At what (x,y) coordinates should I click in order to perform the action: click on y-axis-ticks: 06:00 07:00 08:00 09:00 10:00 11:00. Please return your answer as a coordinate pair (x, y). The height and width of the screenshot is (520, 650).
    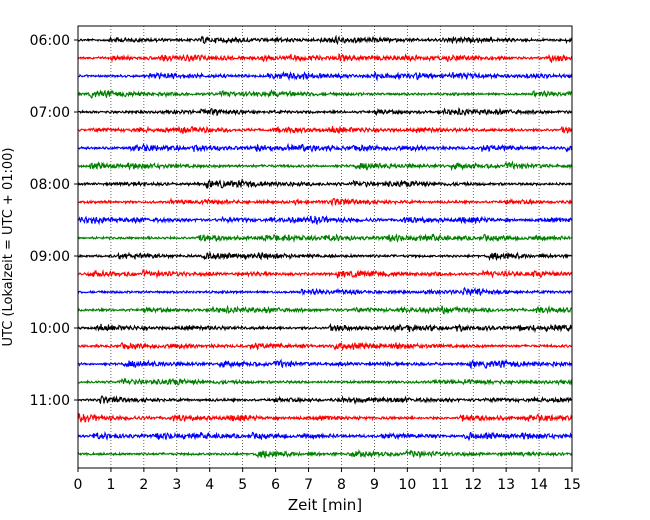
    Looking at the image, I should click on (54, 221).